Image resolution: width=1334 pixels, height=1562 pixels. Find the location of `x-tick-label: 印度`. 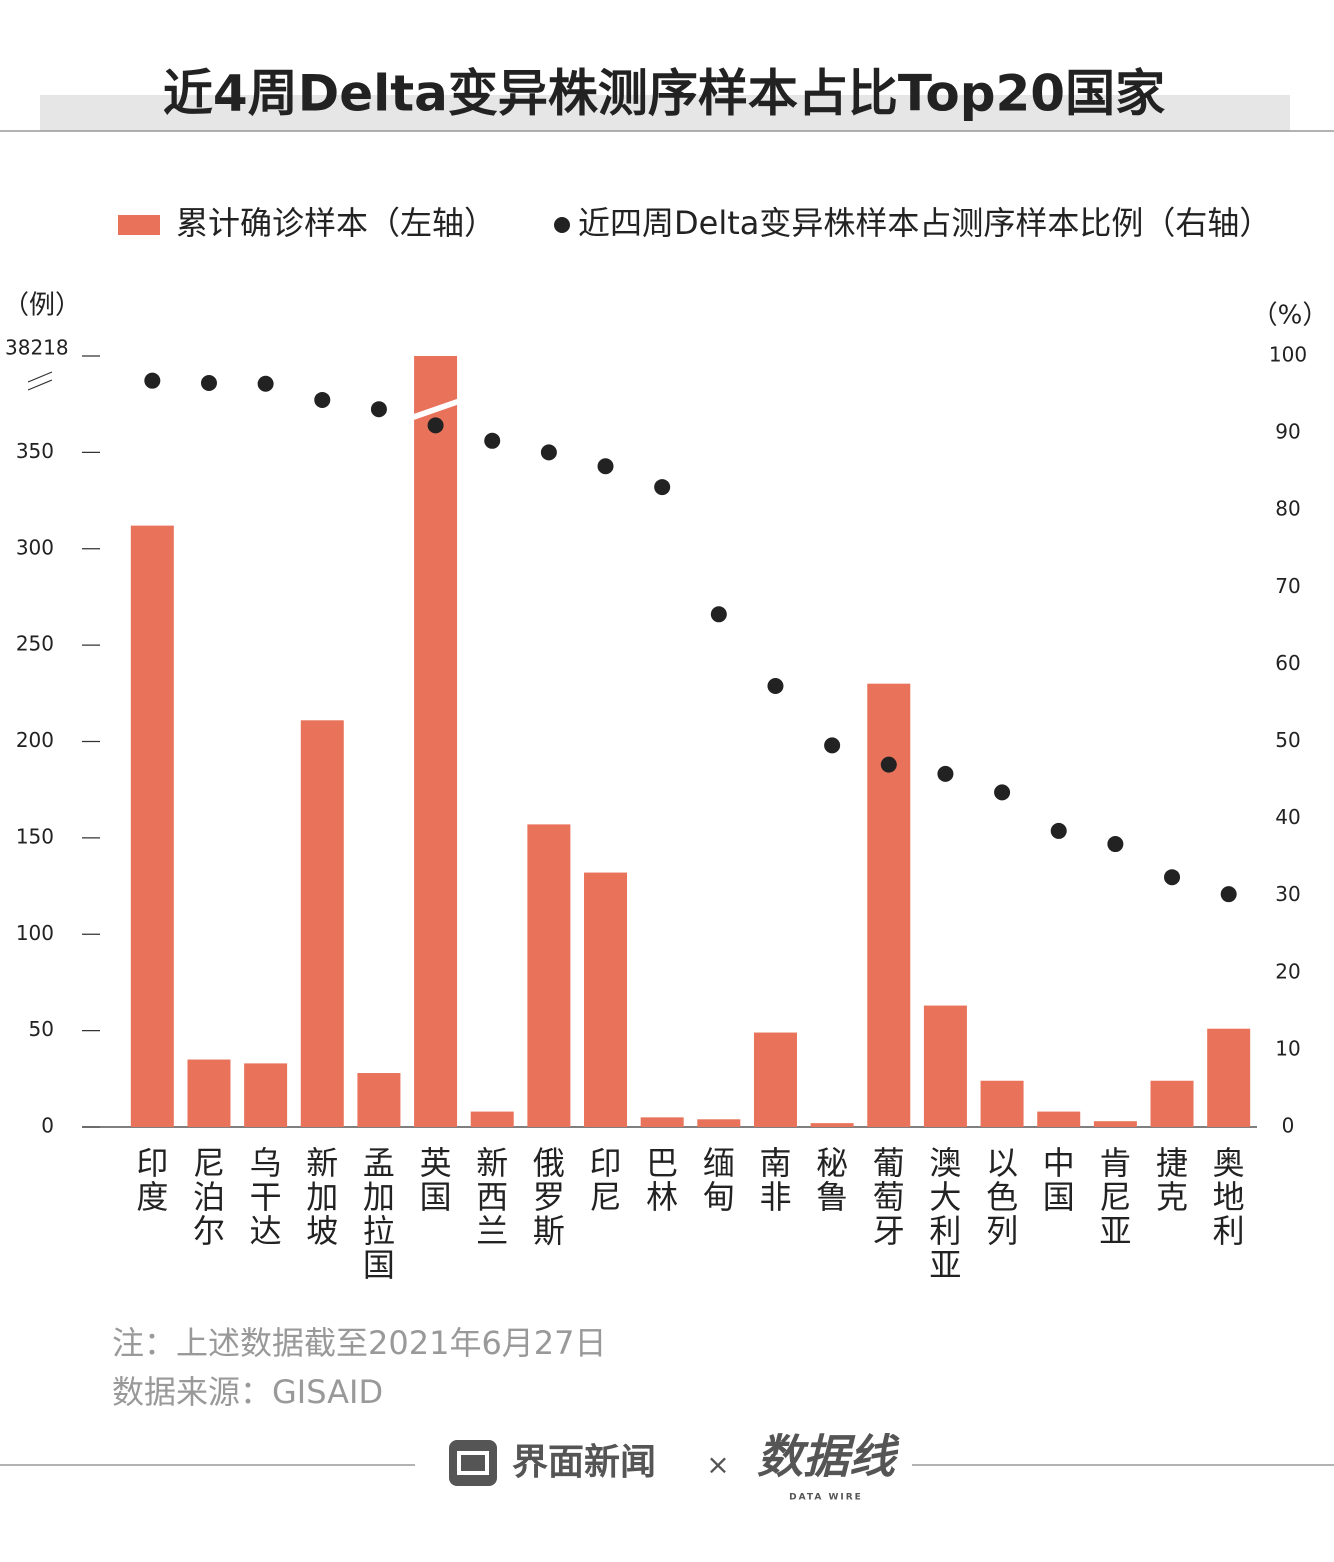

x-tick-label: 印度 is located at coordinates (152, 1180).